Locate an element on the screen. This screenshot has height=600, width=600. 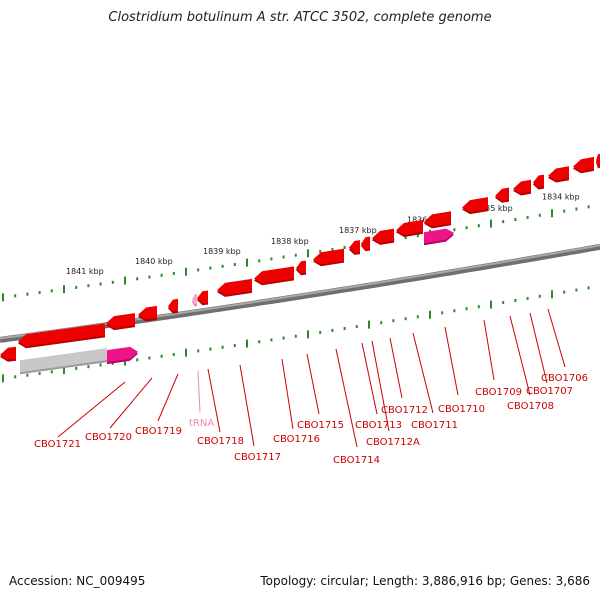
grey-block is located at coordinates (63, 360).